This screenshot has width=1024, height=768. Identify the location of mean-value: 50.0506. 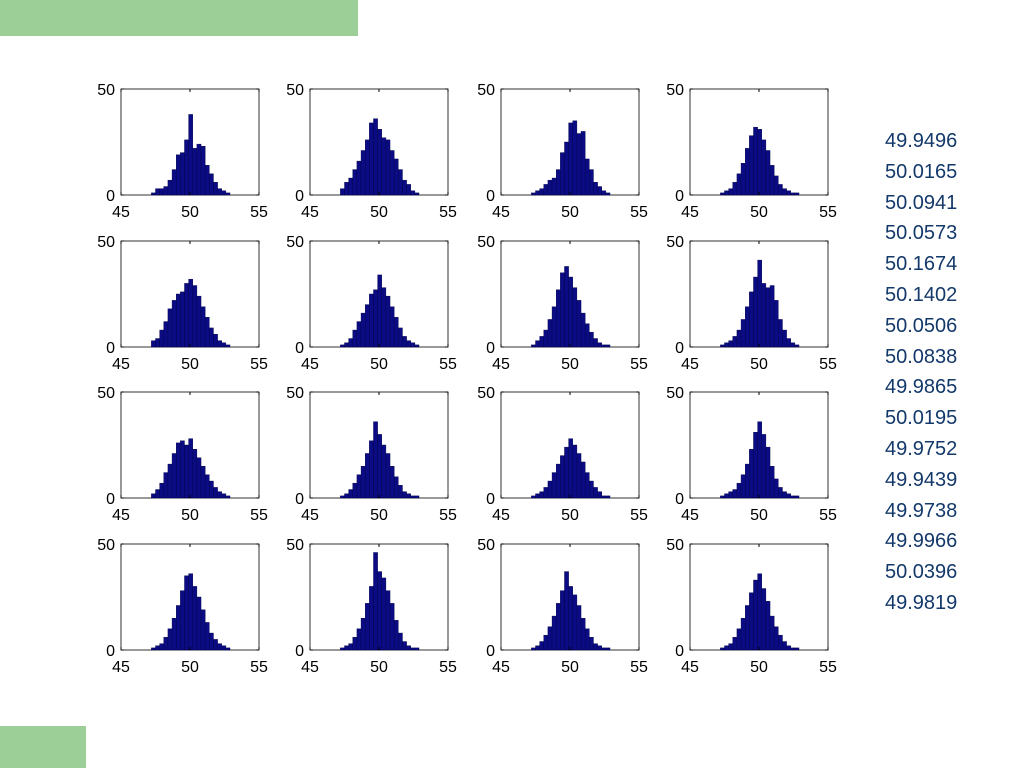
(921, 325).